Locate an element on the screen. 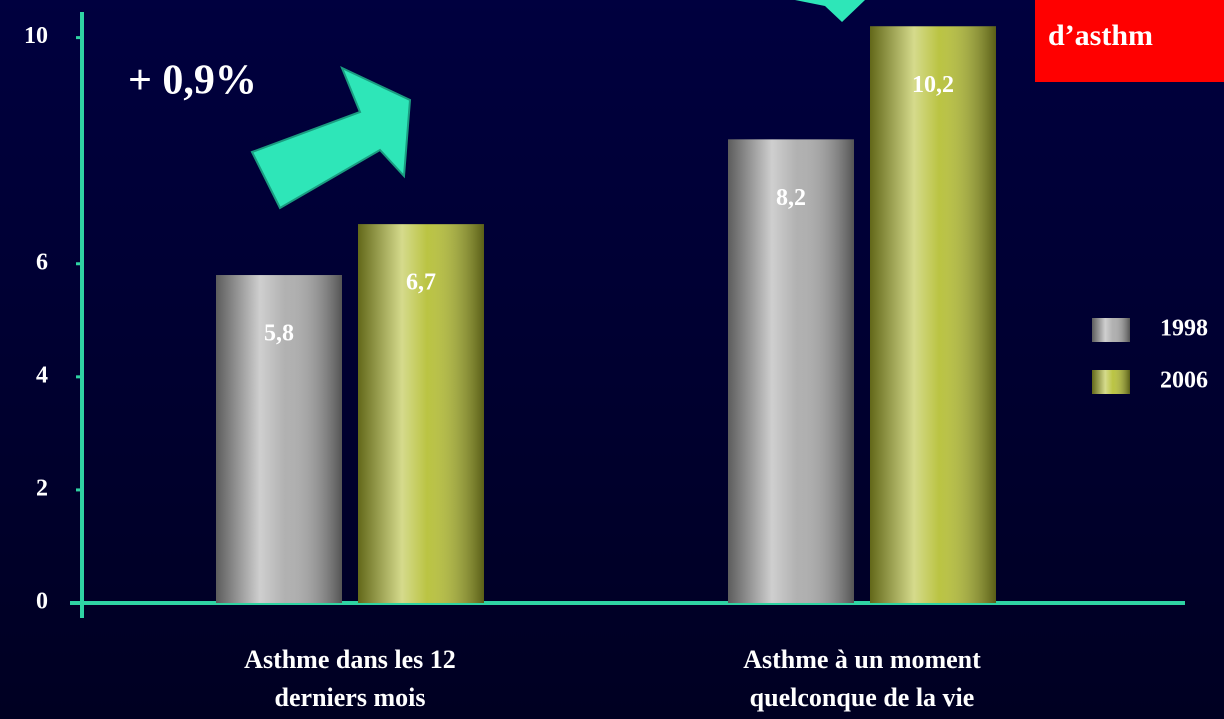 This screenshot has height=719, width=1224. x-tick-label: Asthme dans les 12 is located at coordinates (350, 659).